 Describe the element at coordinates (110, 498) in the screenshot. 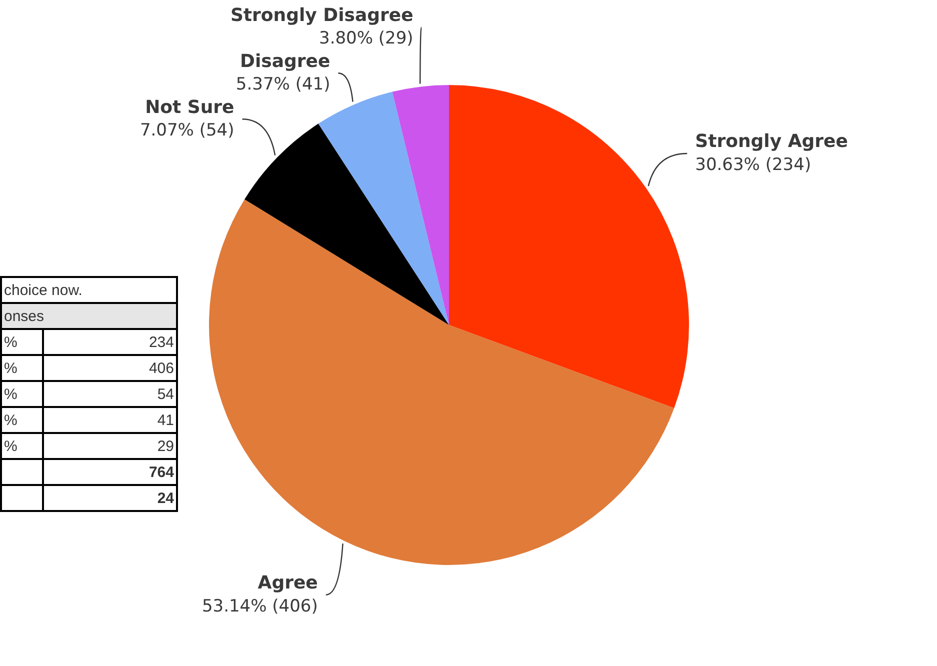

I see `text: 24` at that location.